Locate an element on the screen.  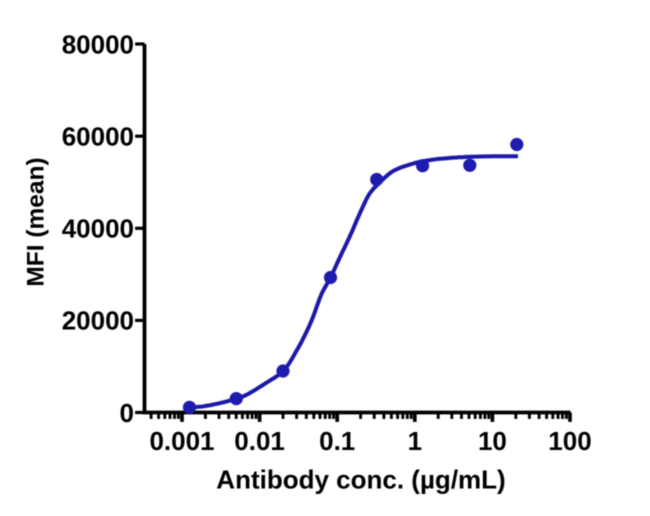
svg-text: 100 is located at coordinates (569, 441).